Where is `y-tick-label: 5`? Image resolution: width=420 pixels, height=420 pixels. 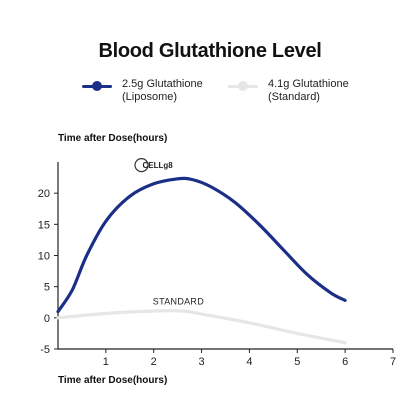
y-tick-label: 5 is located at coordinates (47, 288).